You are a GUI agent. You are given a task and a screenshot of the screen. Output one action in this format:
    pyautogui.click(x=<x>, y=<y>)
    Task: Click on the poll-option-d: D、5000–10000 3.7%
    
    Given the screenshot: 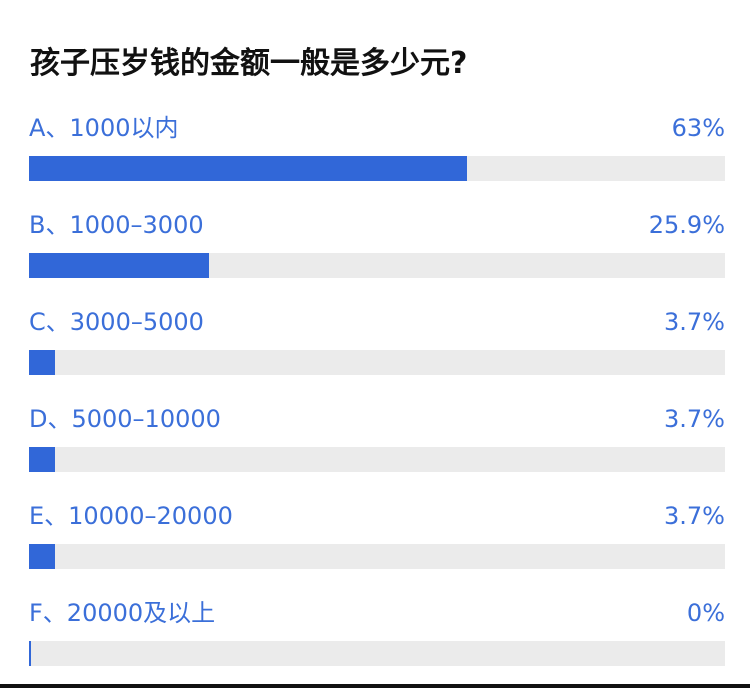 What is the action you would take?
    pyautogui.click(x=375, y=452)
    